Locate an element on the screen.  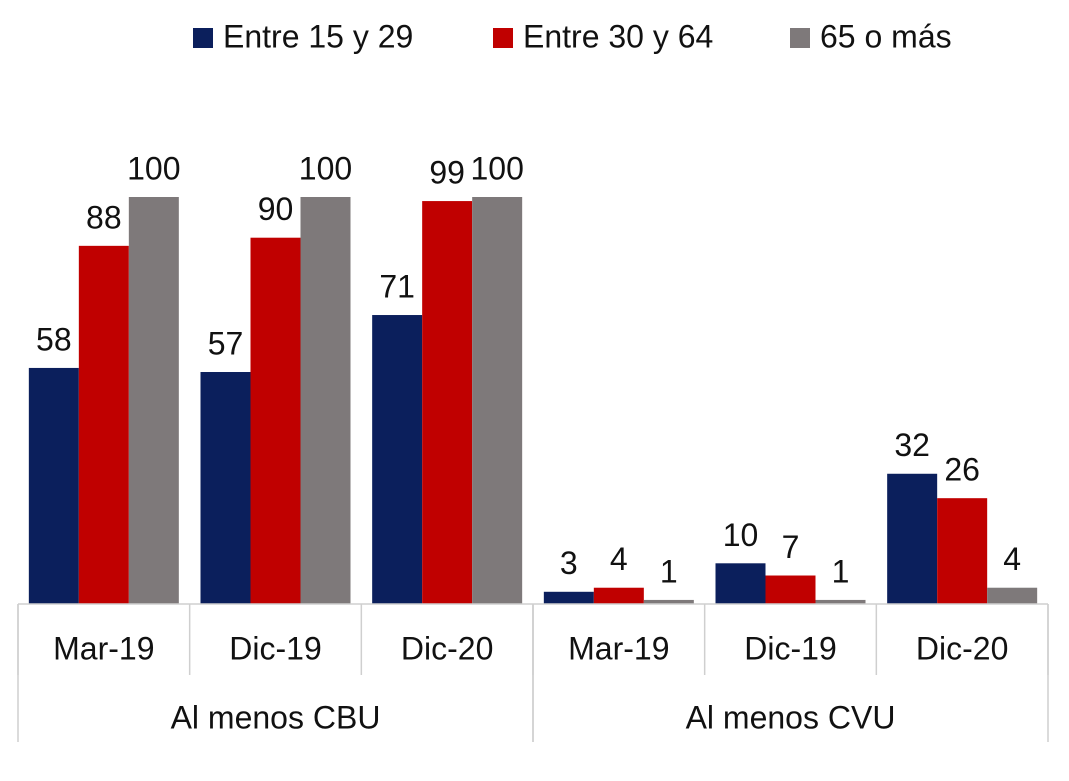
data-label: 99 is located at coordinates (447, 173).